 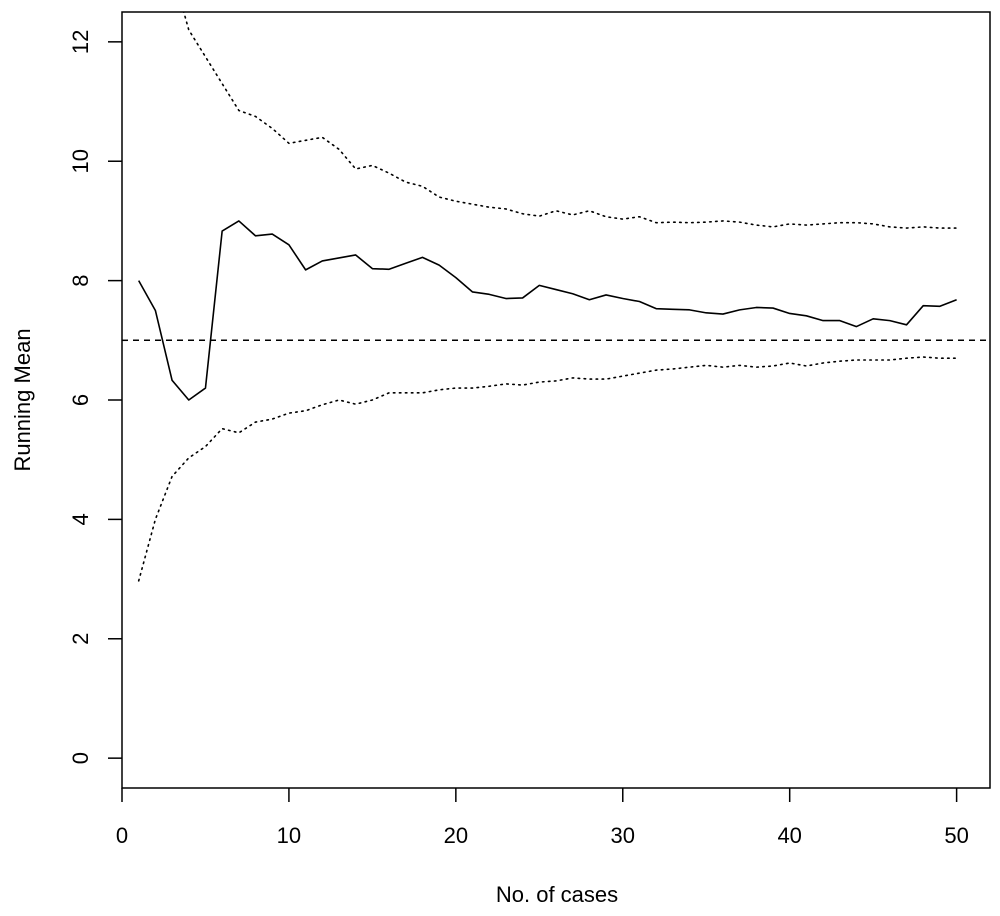 I want to click on y-axis: 0 2 4 6 8 10 12, so click(x=95, y=397).